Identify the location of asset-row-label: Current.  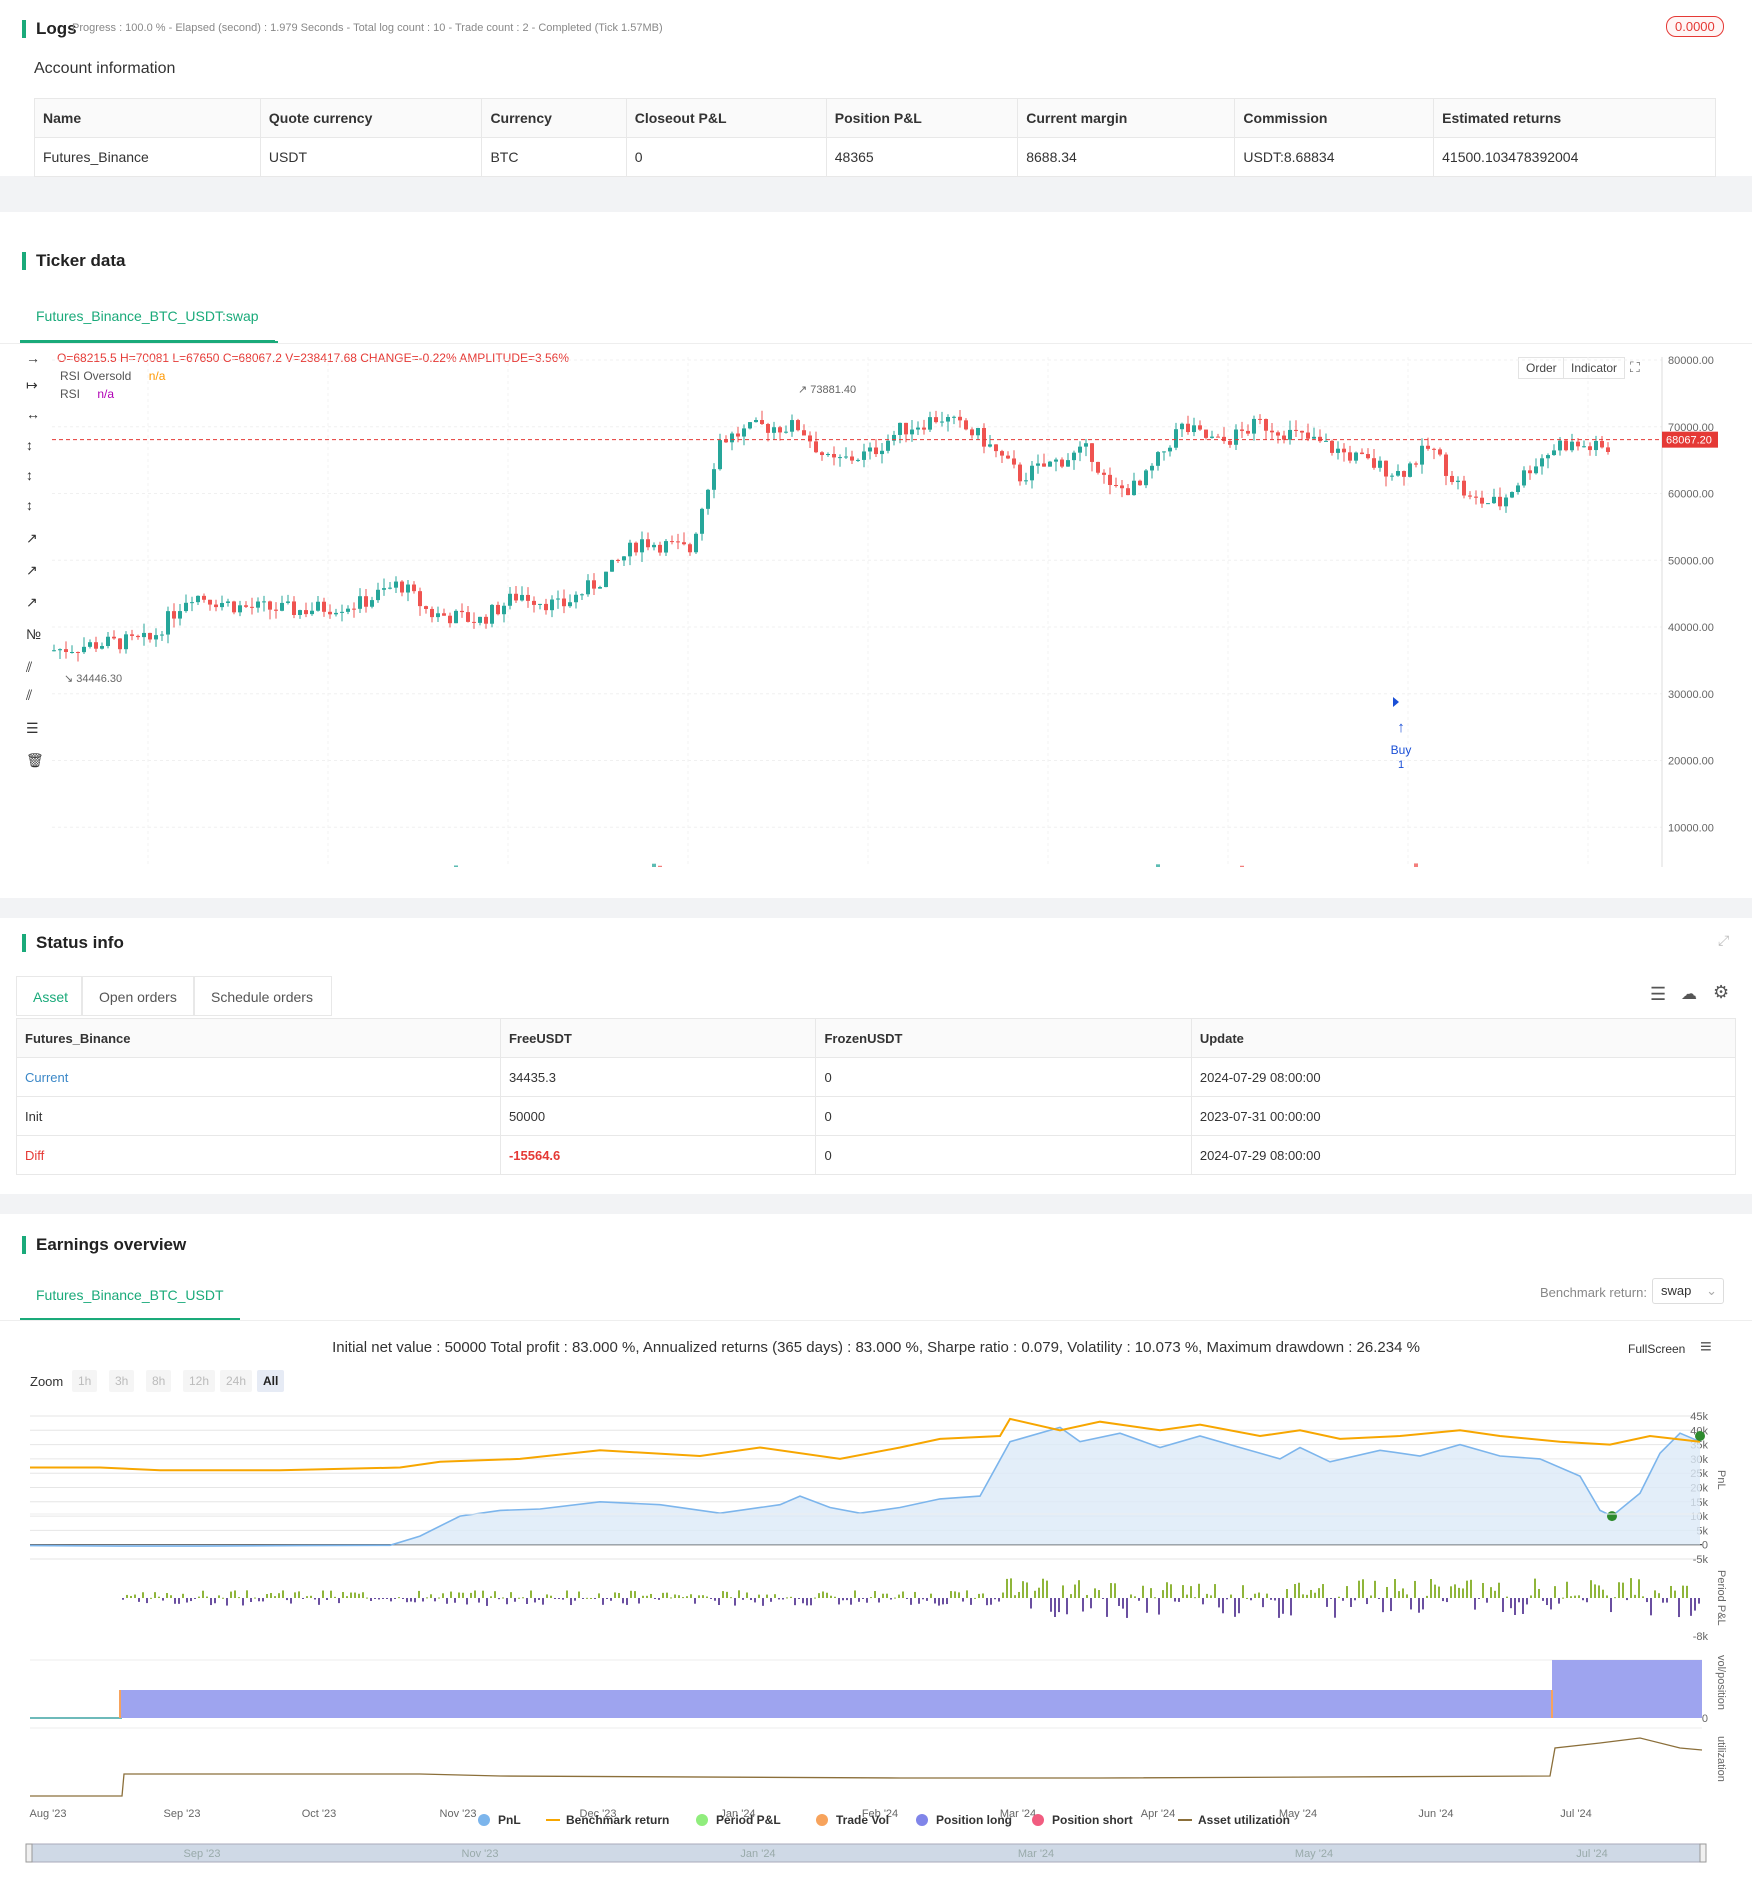
(258, 1077).